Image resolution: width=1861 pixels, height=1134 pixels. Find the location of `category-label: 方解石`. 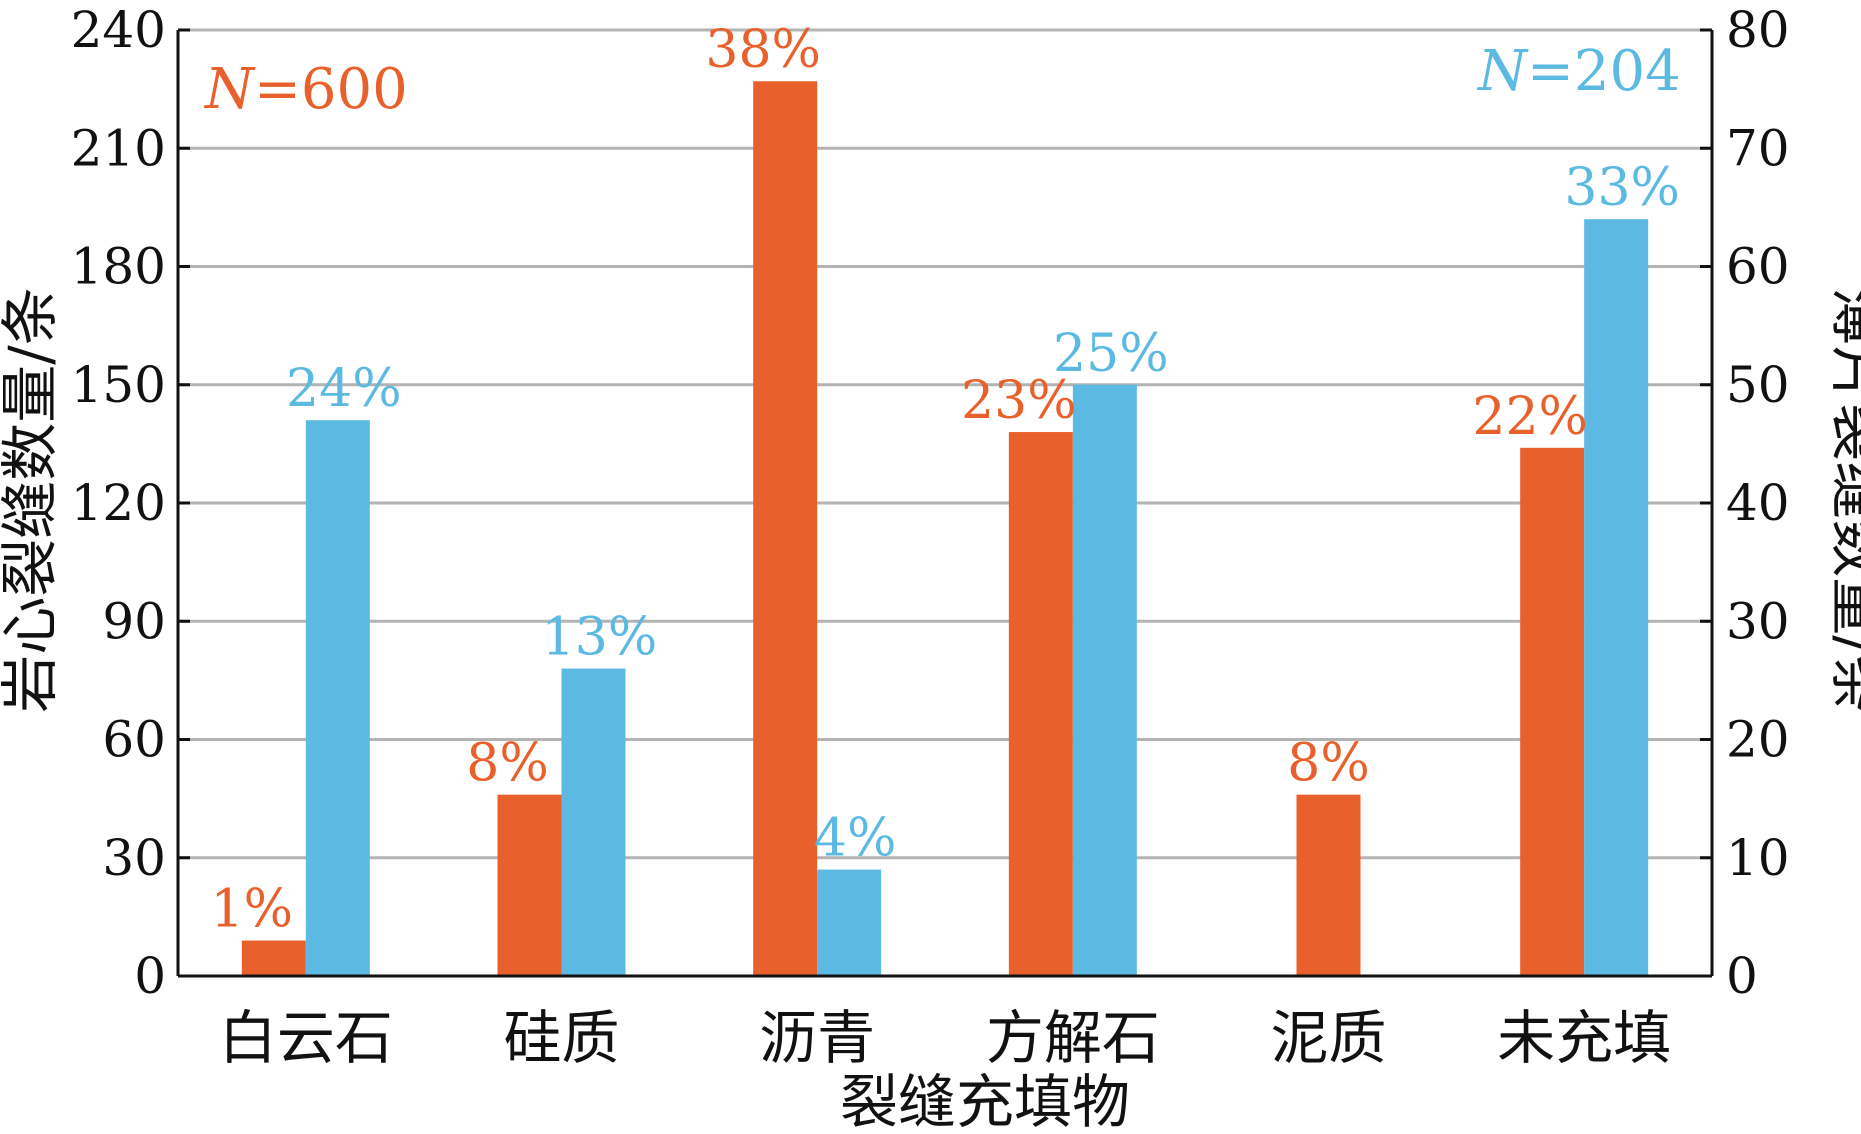

category-label: 方解石 is located at coordinates (1073, 1038).